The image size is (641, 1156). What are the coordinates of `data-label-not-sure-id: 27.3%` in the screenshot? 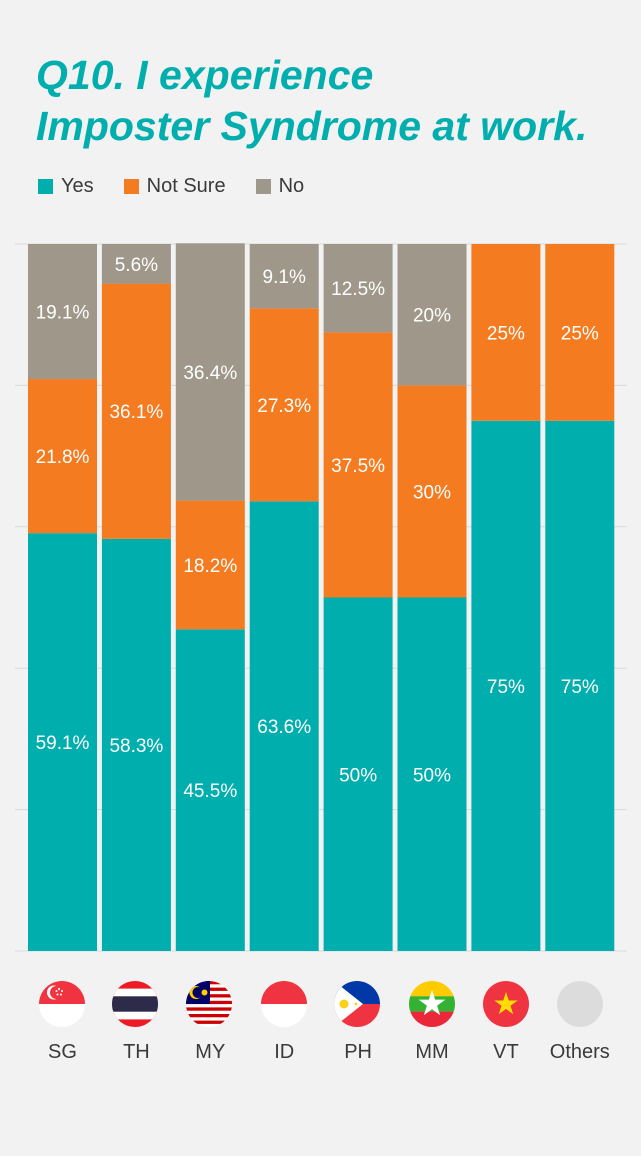 It's located at (284, 406).